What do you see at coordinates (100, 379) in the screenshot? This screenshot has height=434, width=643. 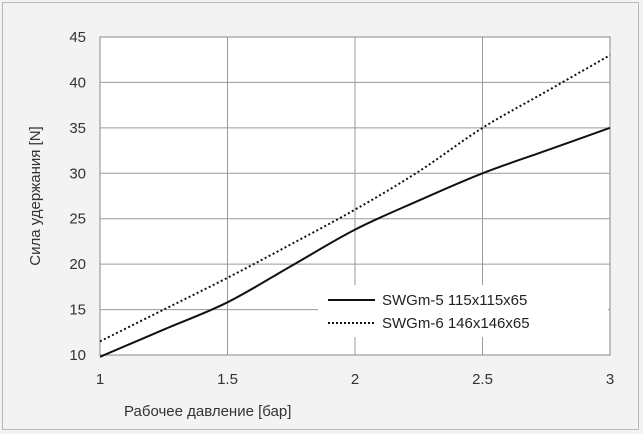 I see `x-tick-label: 1` at bounding box center [100, 379].